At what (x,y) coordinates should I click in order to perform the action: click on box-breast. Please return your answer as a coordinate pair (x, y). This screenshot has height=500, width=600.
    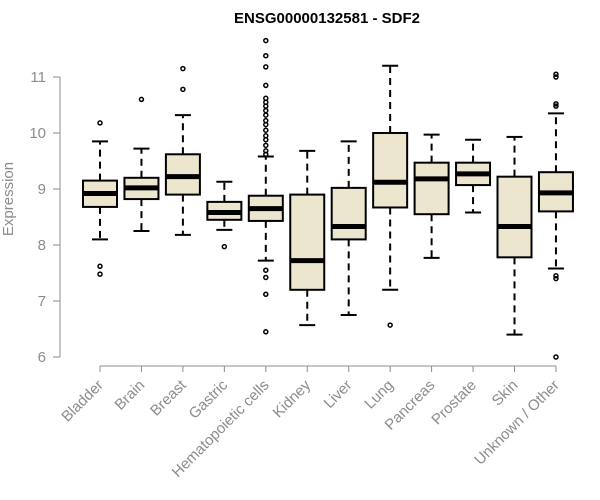
    Looking at the image, I should click on (182, 150).